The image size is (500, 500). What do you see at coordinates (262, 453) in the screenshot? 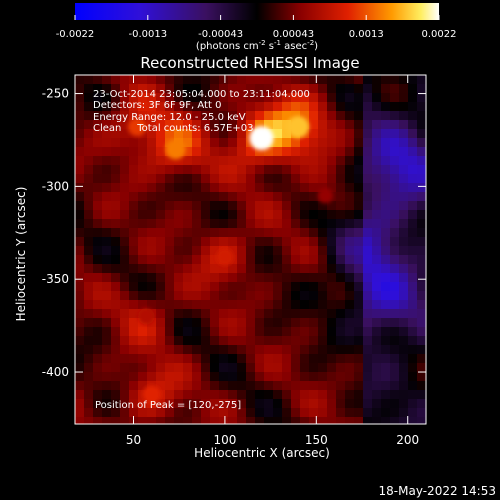
I see `x-axis-title: Heliocentric X (arcsec)` at bounding box center [262, 453].